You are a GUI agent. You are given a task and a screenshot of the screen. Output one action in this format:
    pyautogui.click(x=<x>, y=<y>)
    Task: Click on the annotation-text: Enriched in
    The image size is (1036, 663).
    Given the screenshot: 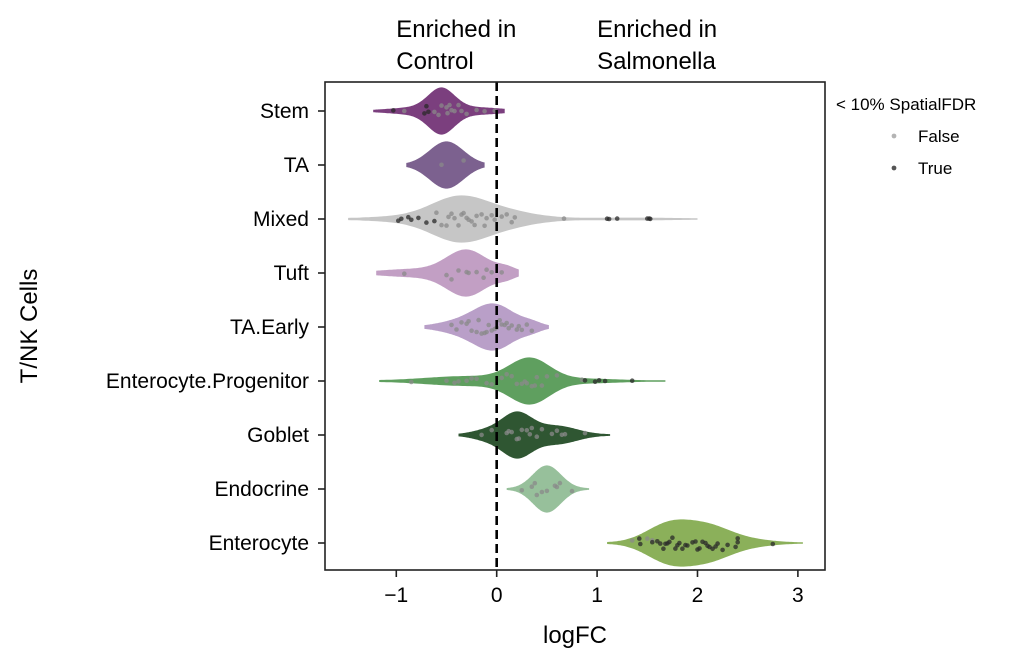 What is the action you would take?
    pyautogui.click(x=456, y=29)
    